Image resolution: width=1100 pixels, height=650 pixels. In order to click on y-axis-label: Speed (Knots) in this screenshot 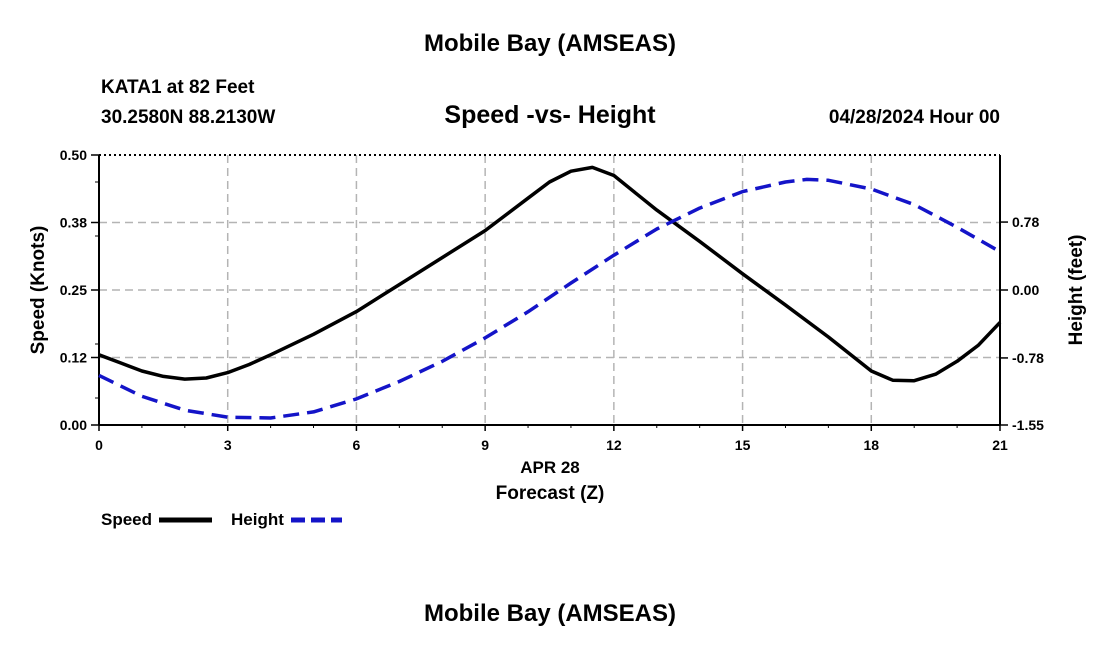, I will do `click(38, 290)`.